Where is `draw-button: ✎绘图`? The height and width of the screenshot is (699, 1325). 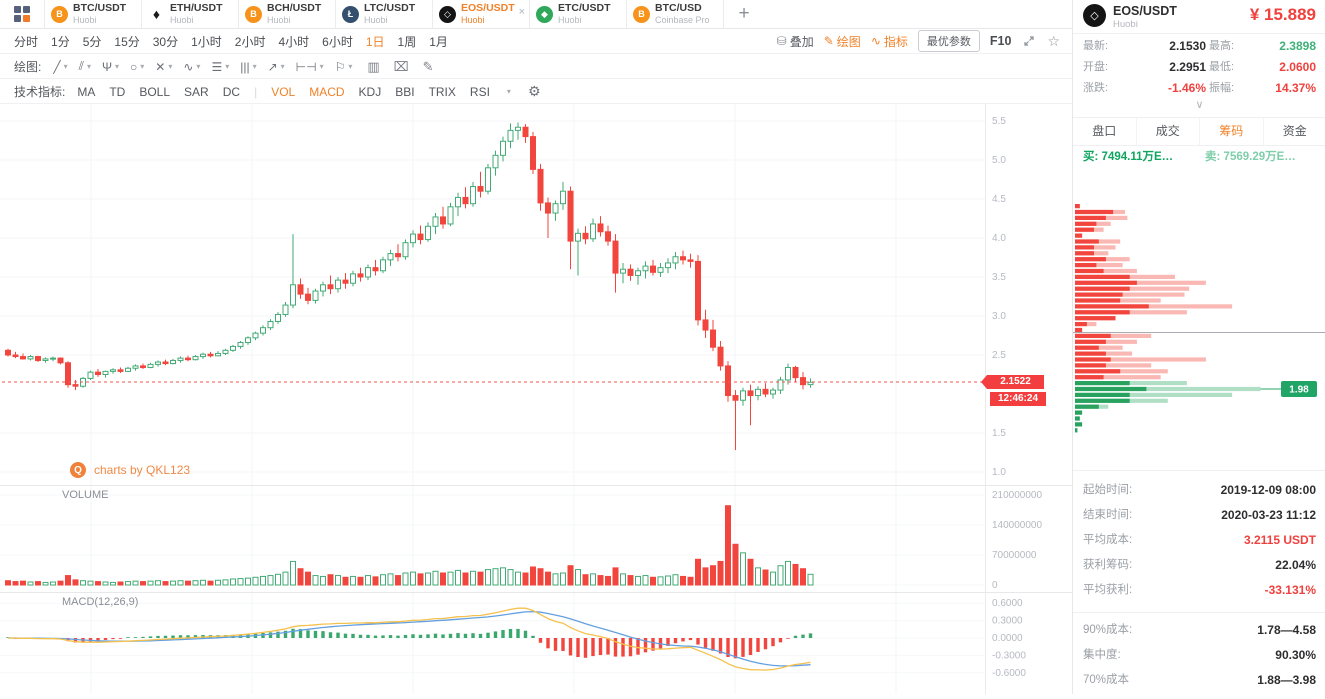 draw-button: ✎绘图 is located at coordinates (842, 41).